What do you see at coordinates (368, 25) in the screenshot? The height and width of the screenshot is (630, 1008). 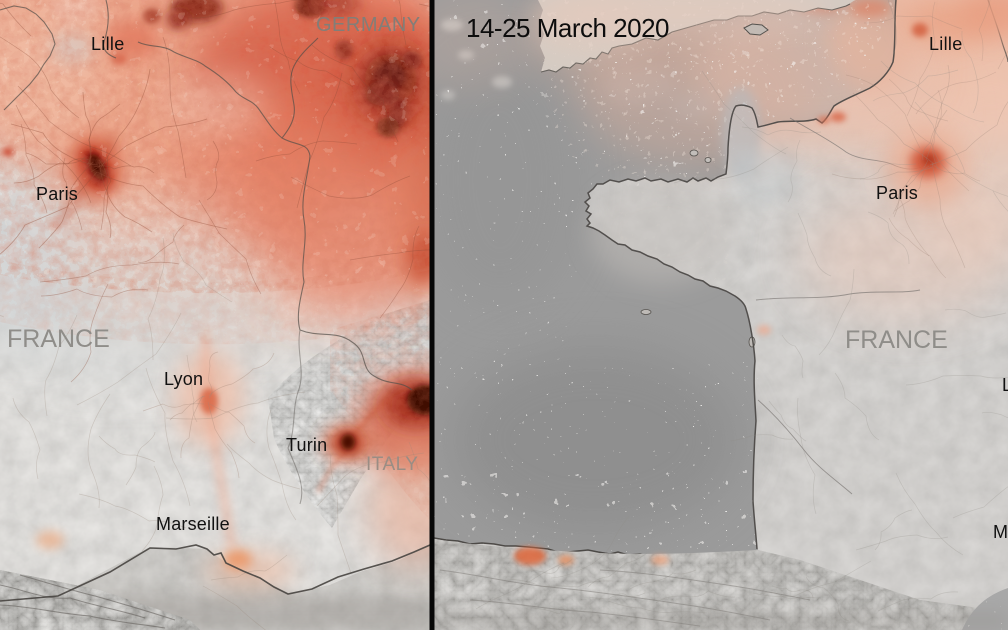 I see `svg-text: GERMANY` at bounding box center [368, 25].